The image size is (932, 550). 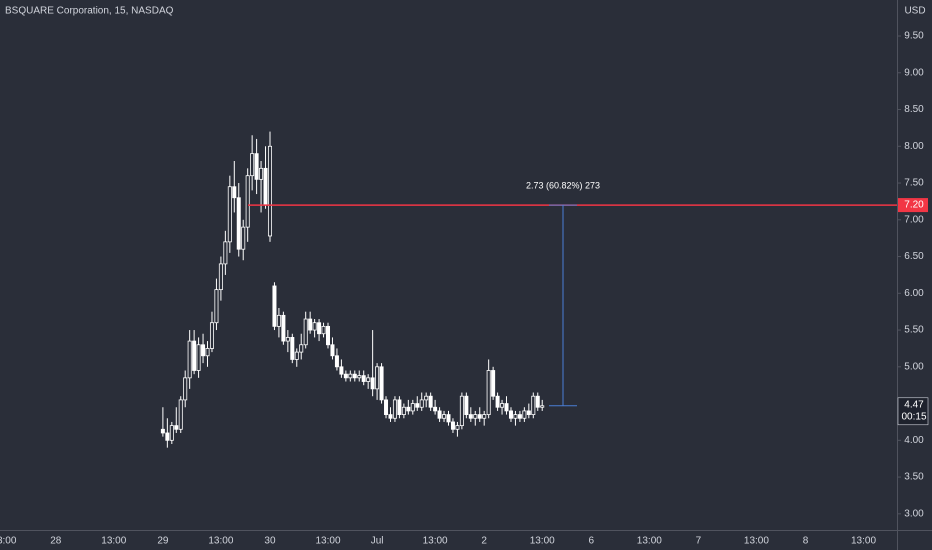 I want to click on x-tick-label: 2, so click(x=484, y=541).